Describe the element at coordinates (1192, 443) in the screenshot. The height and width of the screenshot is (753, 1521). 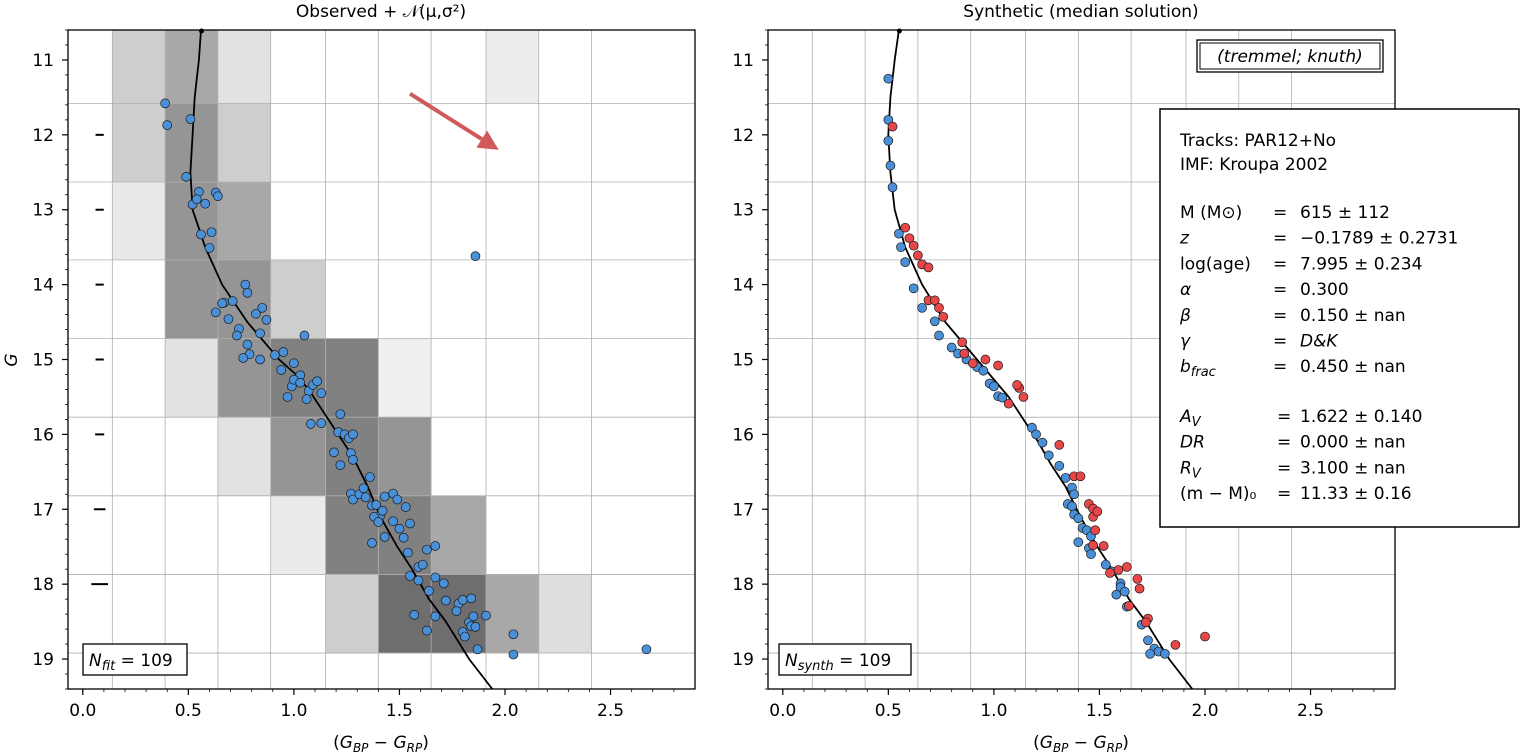
I see `param-name: DR` at that location.